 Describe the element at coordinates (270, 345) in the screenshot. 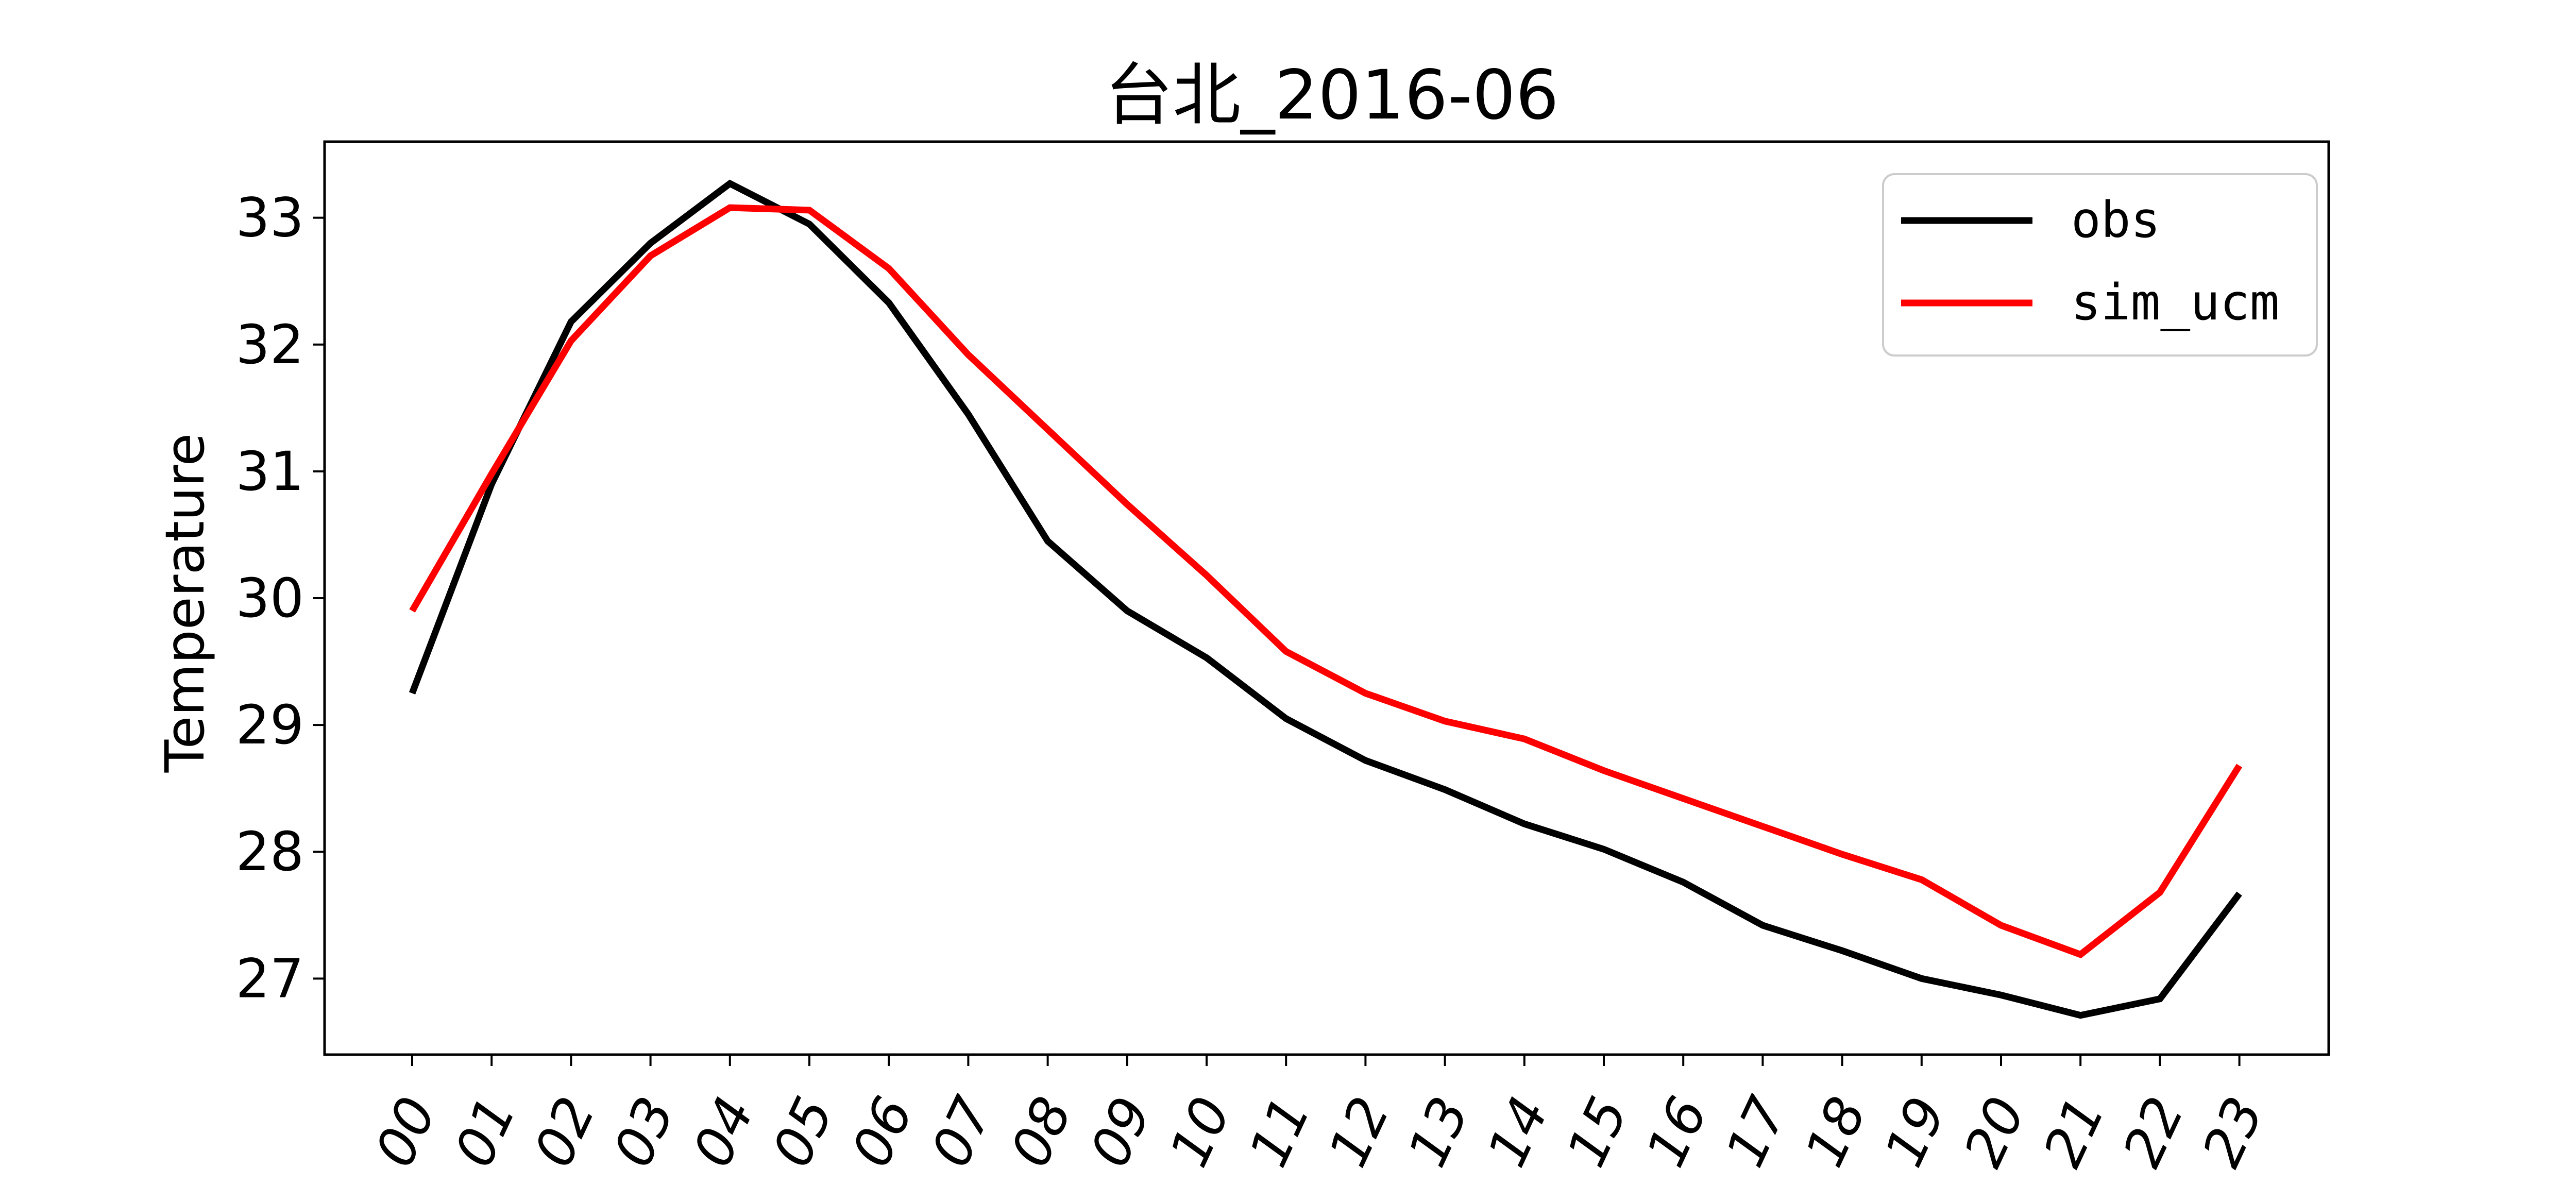

I see `y-tick-label: 32` at that location.